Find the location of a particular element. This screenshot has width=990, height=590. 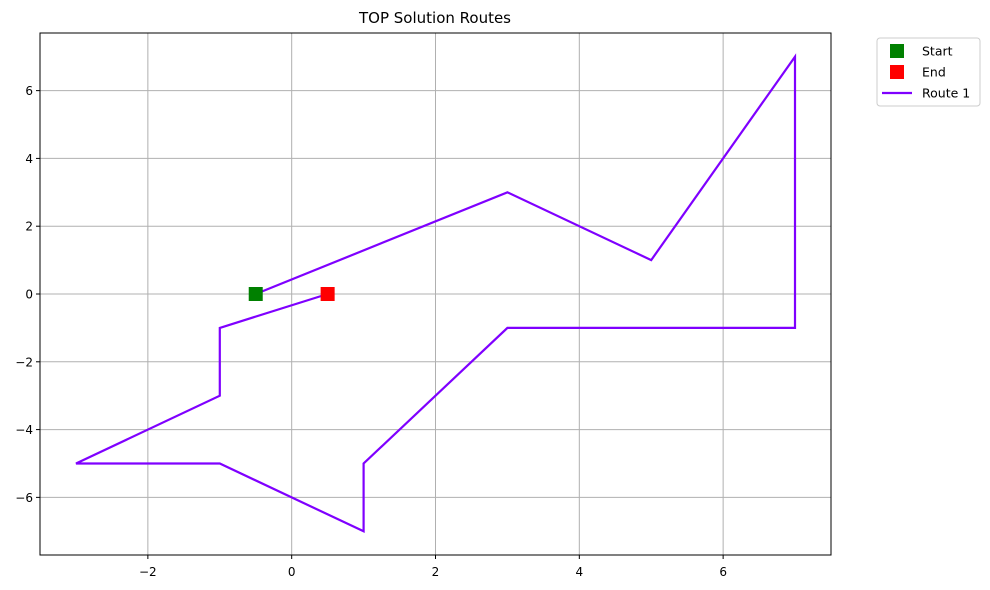

y-tick-label: 0 is located at coordinates (29, 295).